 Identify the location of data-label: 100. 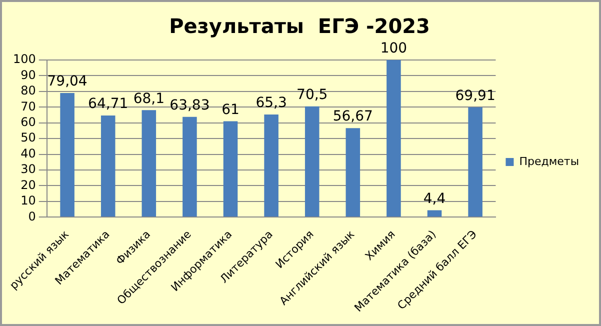
(394, 48).